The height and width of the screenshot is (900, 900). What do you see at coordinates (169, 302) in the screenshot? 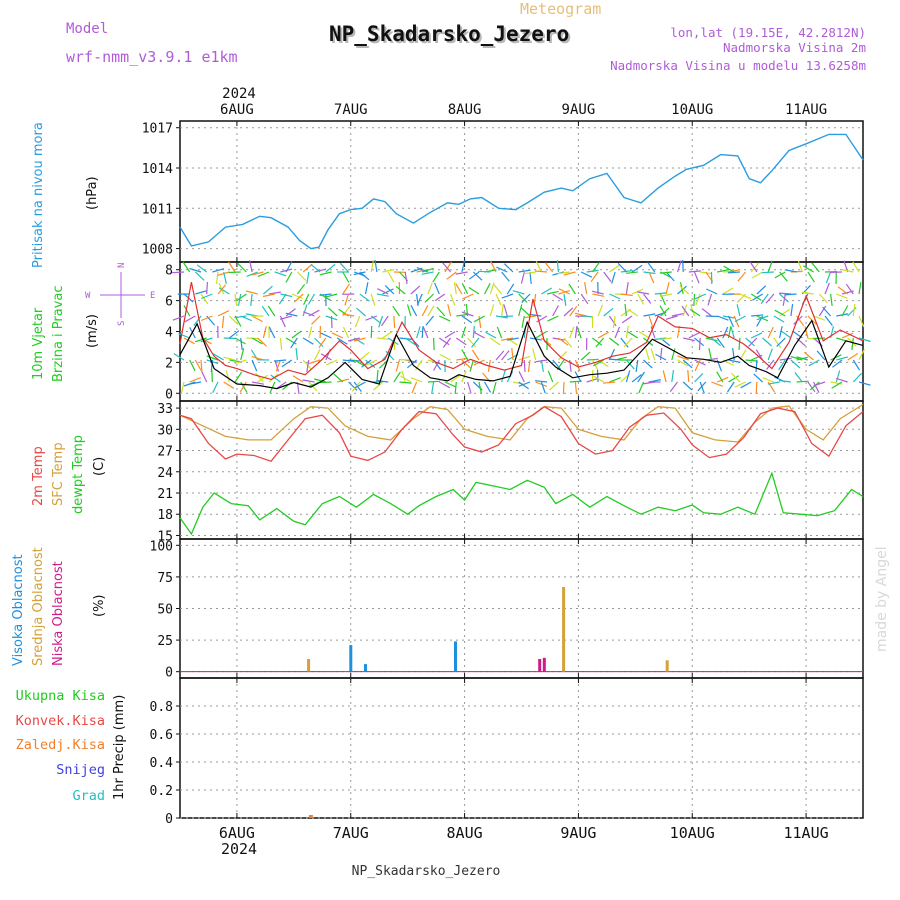
I see `wind-ytick-label: 6` at bounding box center [169, 302].